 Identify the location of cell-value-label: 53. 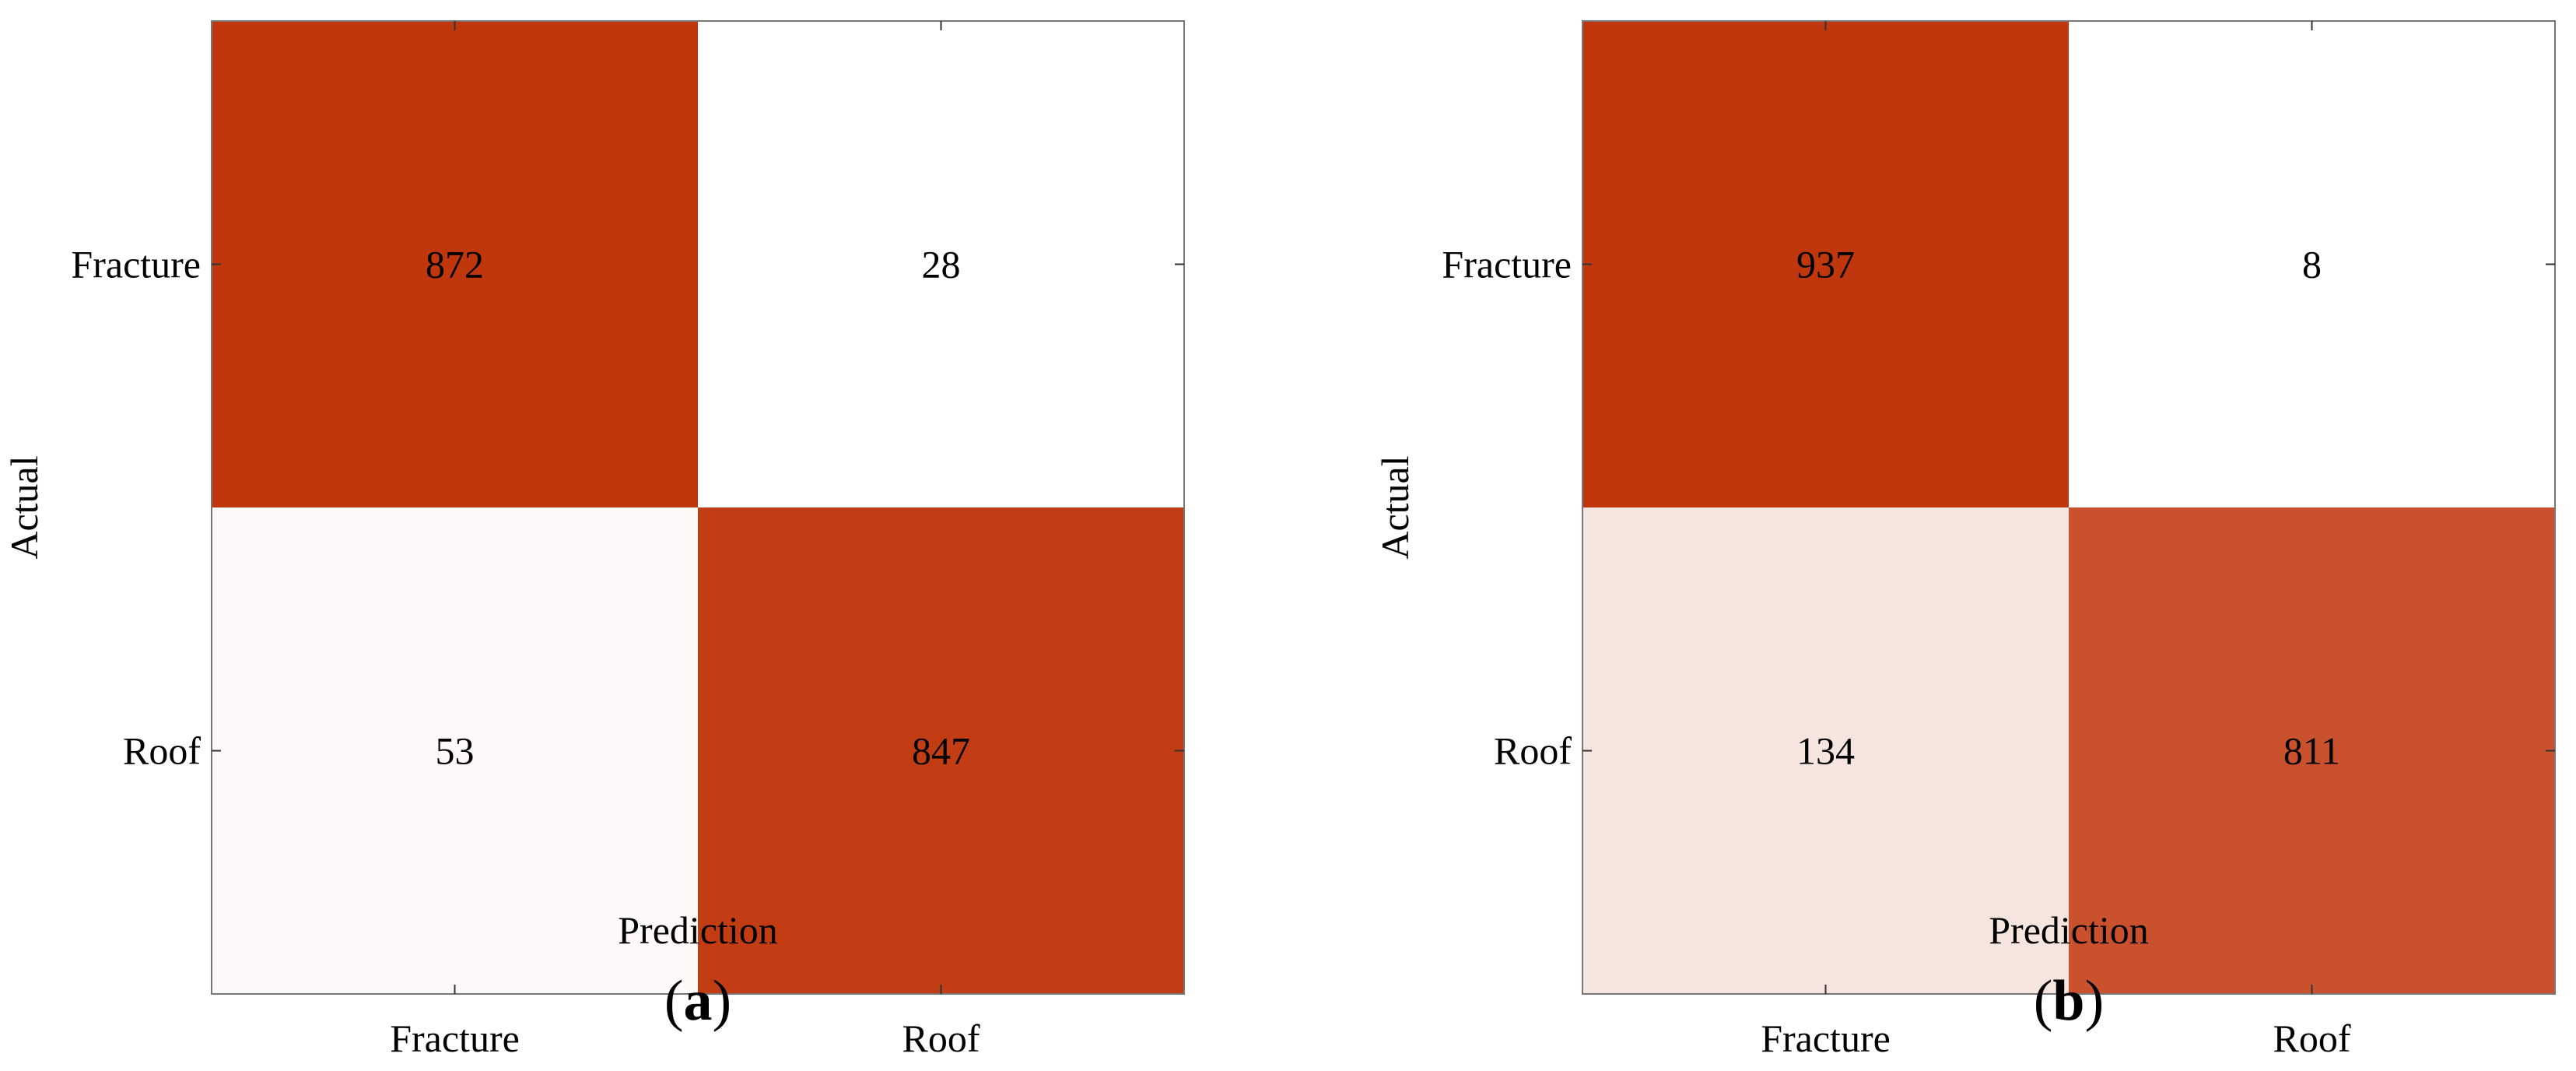
(455, 751).